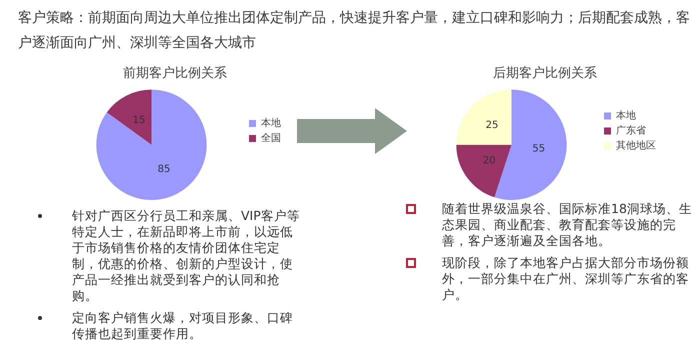 The height and width of the screenshot is (359, 700). What do you see at coordinates (139, 120) in the screenshot?
I see `data-label: 15` at bounding box center [139, 120].